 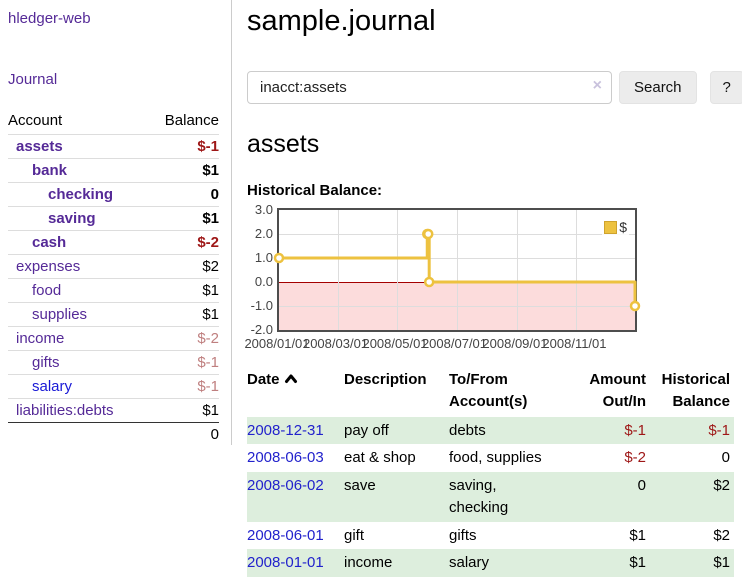 What do you see at coordinates (380, 458) in the screenshot?
I see `transaction-description: eat & shop` at bounding box center [380, 458].